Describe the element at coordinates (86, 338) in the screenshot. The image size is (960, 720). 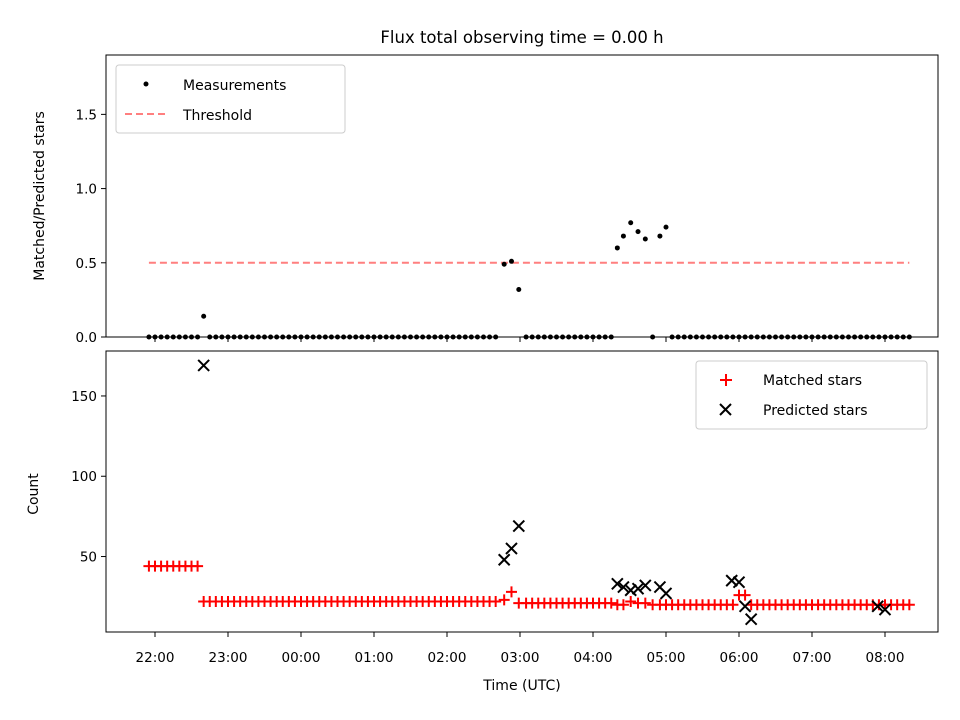
I see `top-y-tick-label: 0.0` at that location.